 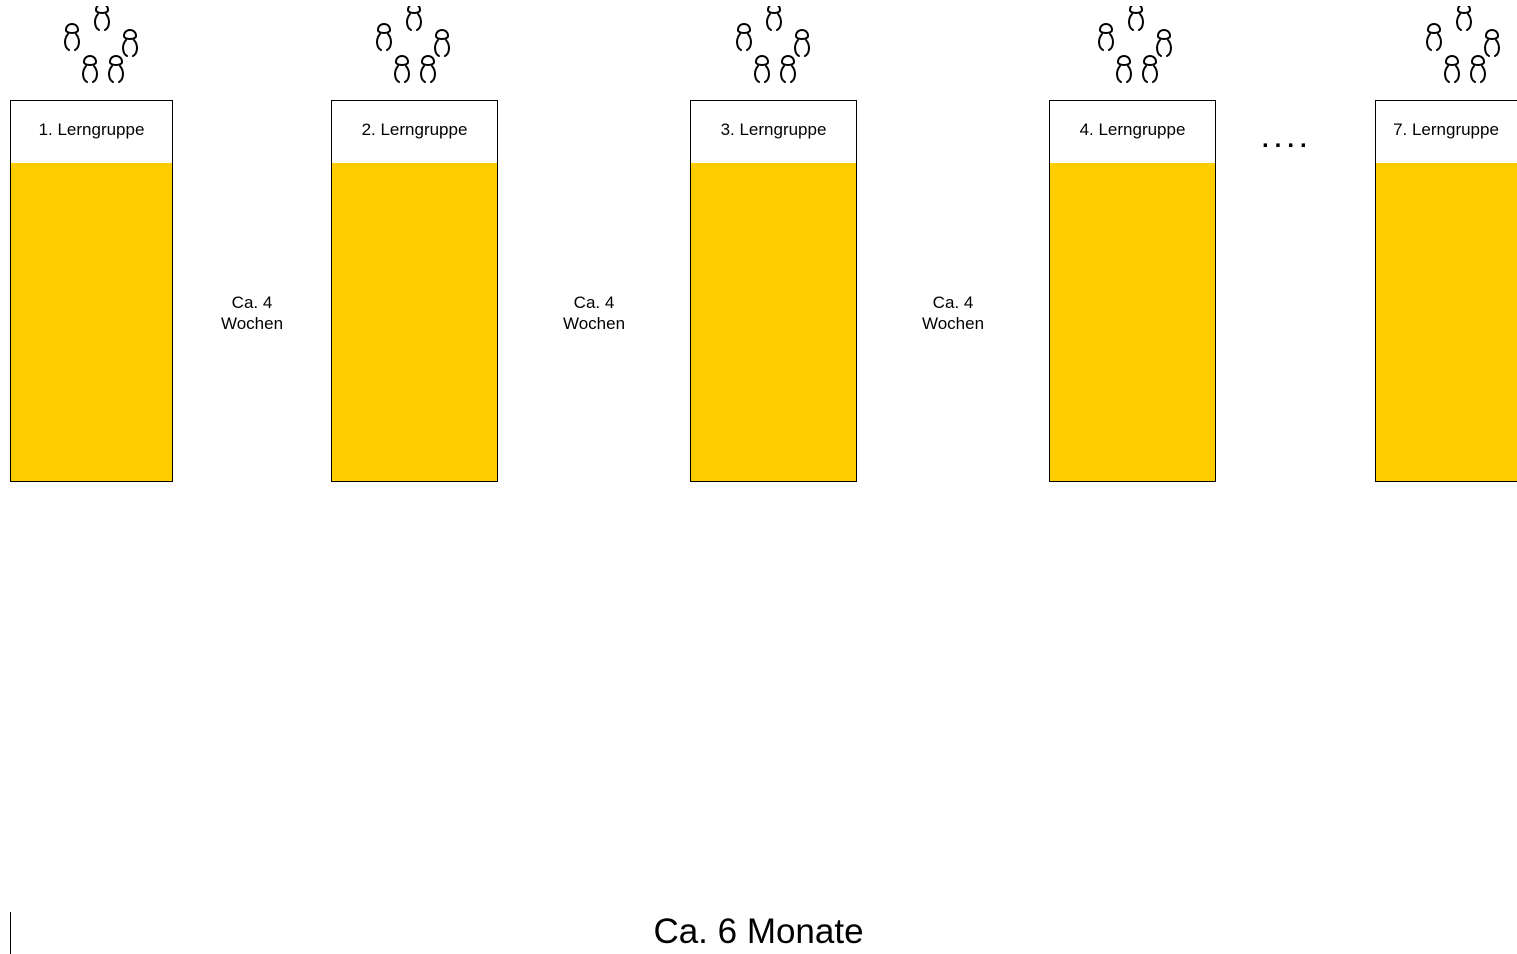 What do you see at coordinates (773, 129) in the screenshot?
I see `group-label: 3. Lerngruppe` at bounding box center [773, 129].